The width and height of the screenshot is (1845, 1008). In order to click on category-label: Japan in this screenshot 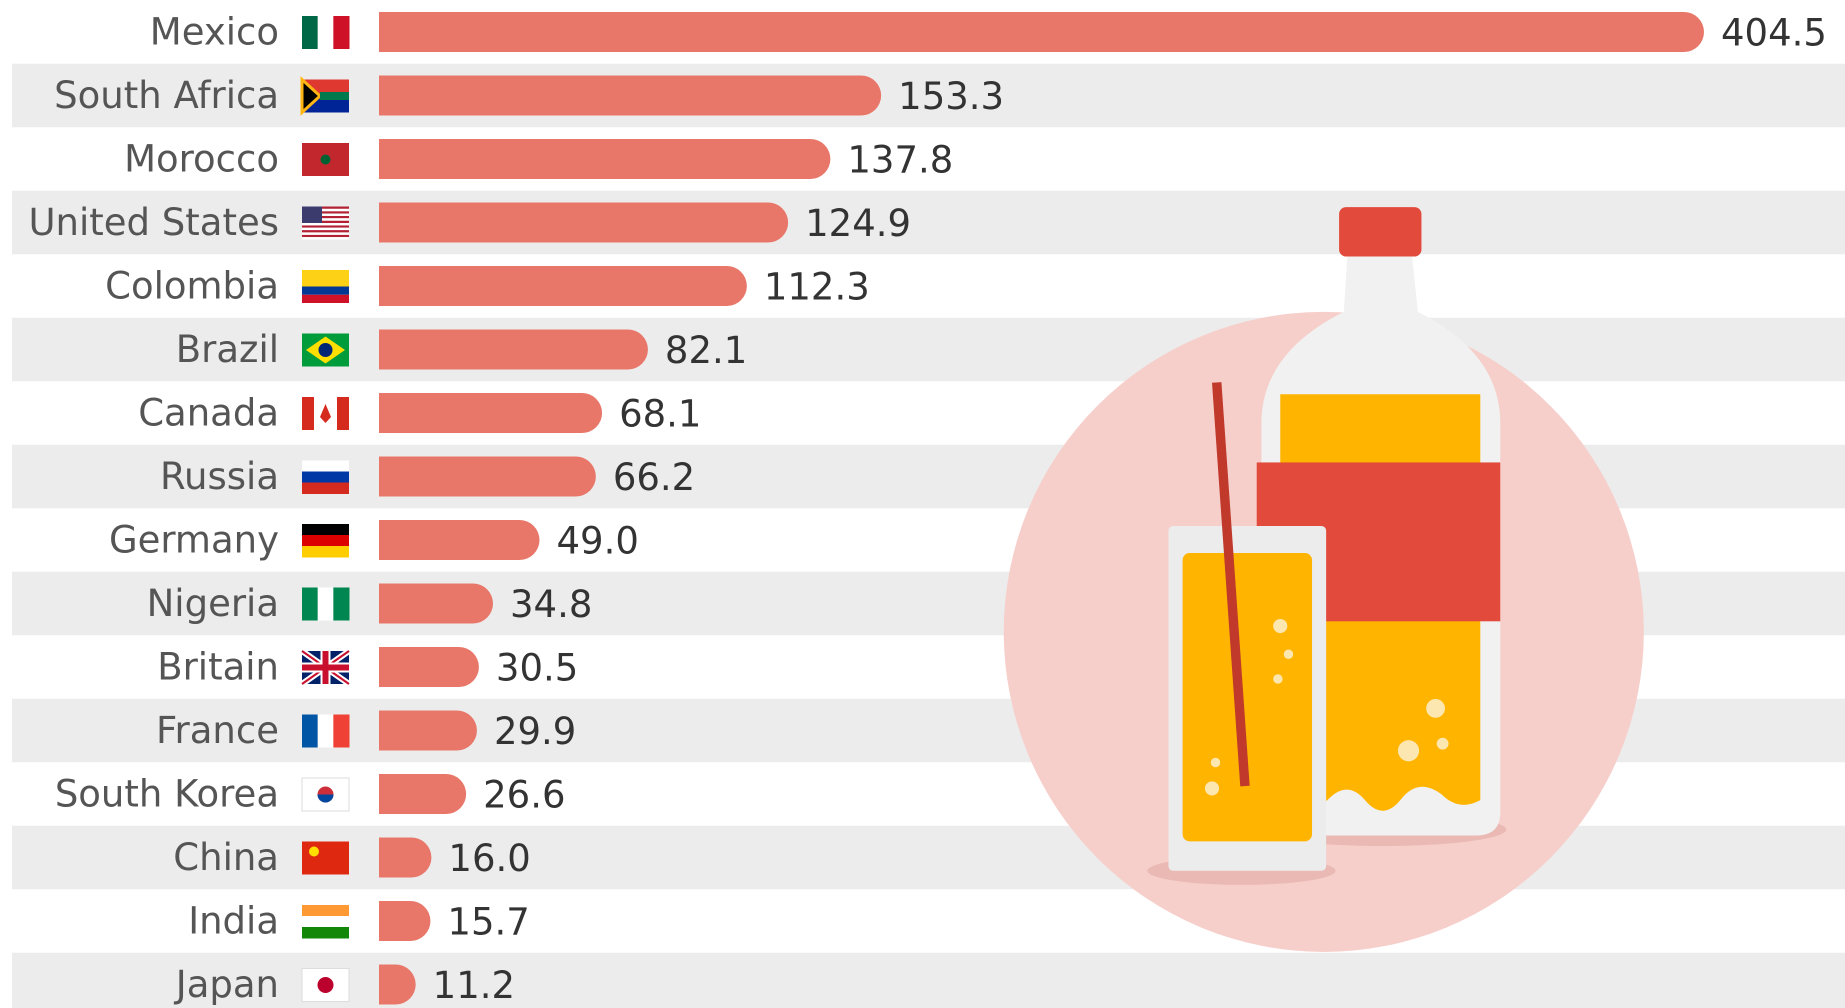, I will do `click(226, 984)`.